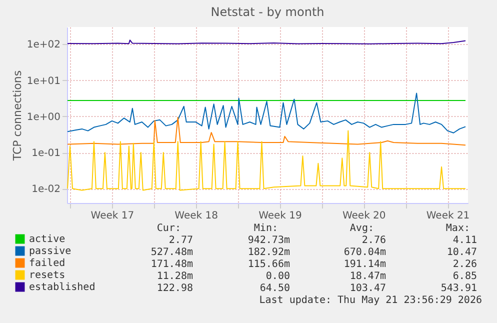  What do you see at coordinates (46, 190) in the screenshot?
I see `y-tick-label: 1e-02` at bounding box center [46, 190].